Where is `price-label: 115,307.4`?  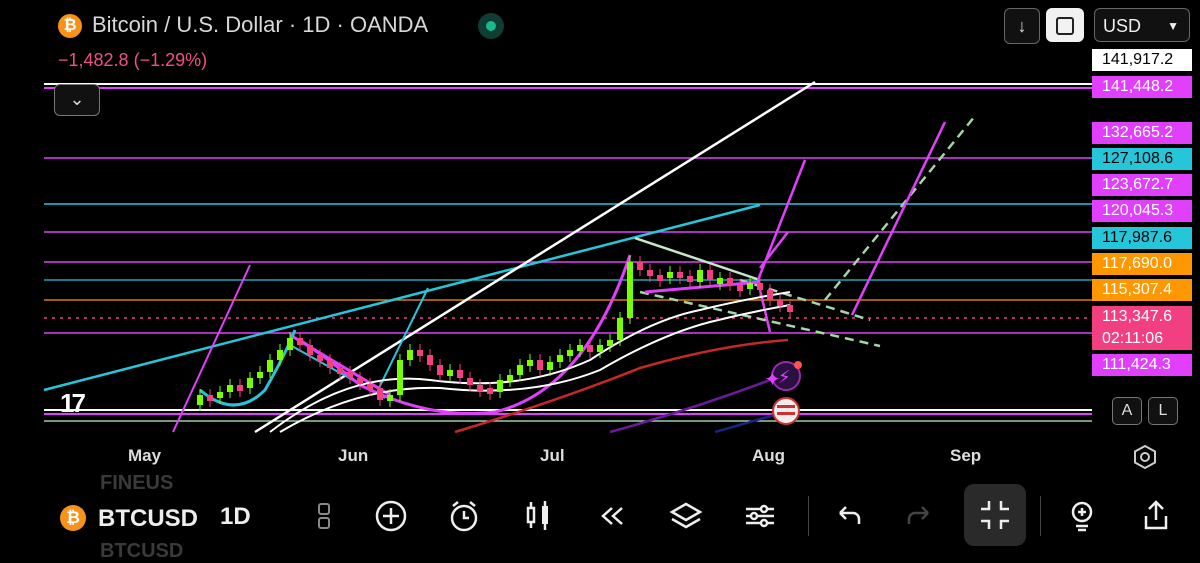
price-label: 115,307.4 is located at coordinates (1142, 290).